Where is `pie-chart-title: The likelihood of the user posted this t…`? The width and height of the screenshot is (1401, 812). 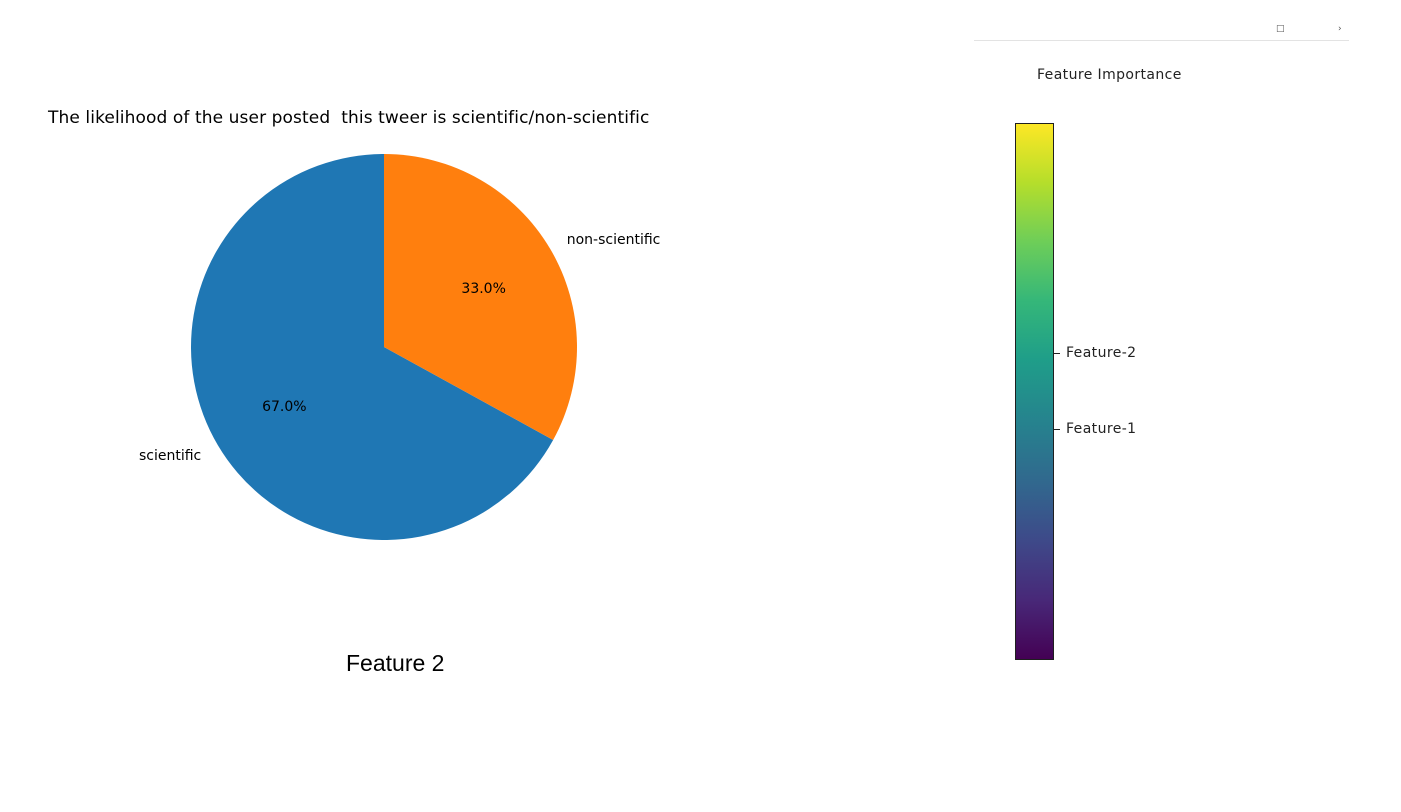 pie-chart-title: The likelihood of the user posted this t… is located at coordinates (349, 118).